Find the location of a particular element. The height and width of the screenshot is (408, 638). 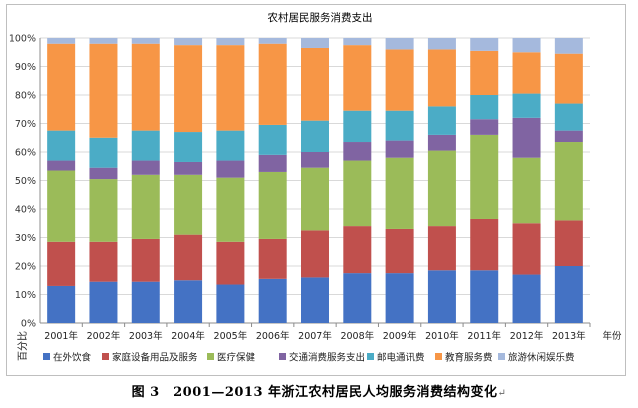

chart-title: 农村居民服务消费支出 is located at coordinates (320, 17).